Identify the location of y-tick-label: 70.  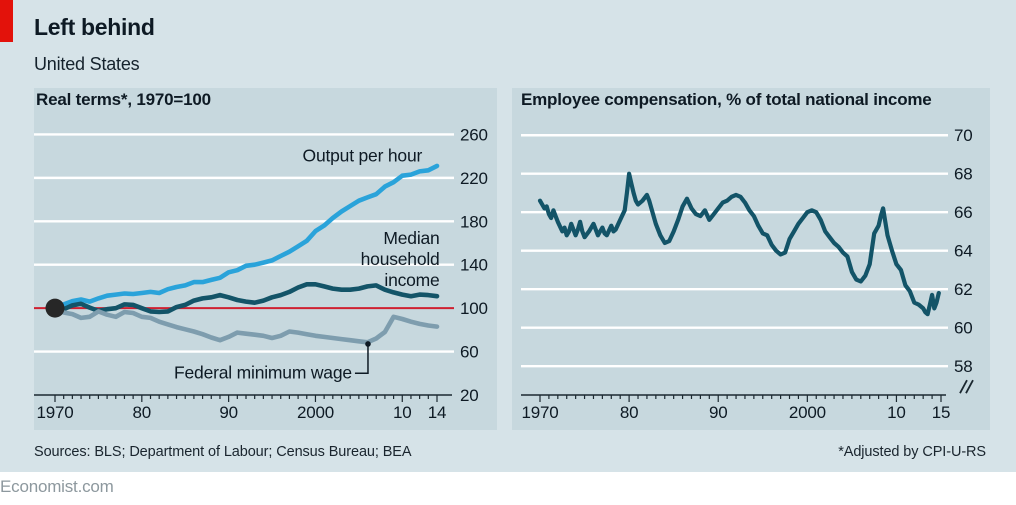
(963, 135).